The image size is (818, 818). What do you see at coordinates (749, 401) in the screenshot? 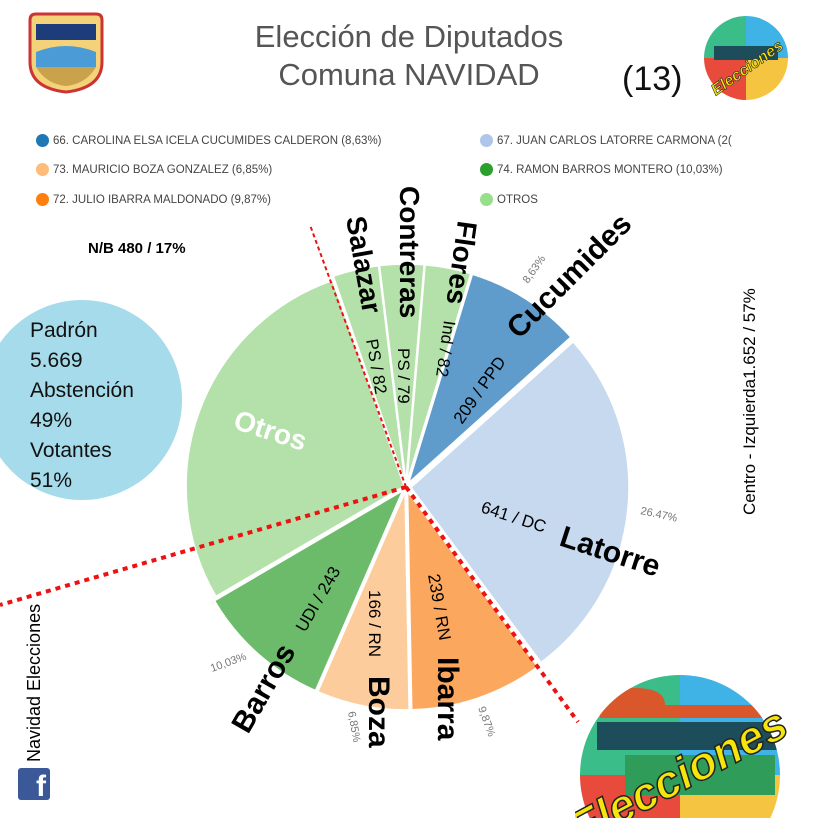
I see `centro-izquierda-vertical: Centro - Izquierda1.652 / 57%` at bounding box center [749, 401].